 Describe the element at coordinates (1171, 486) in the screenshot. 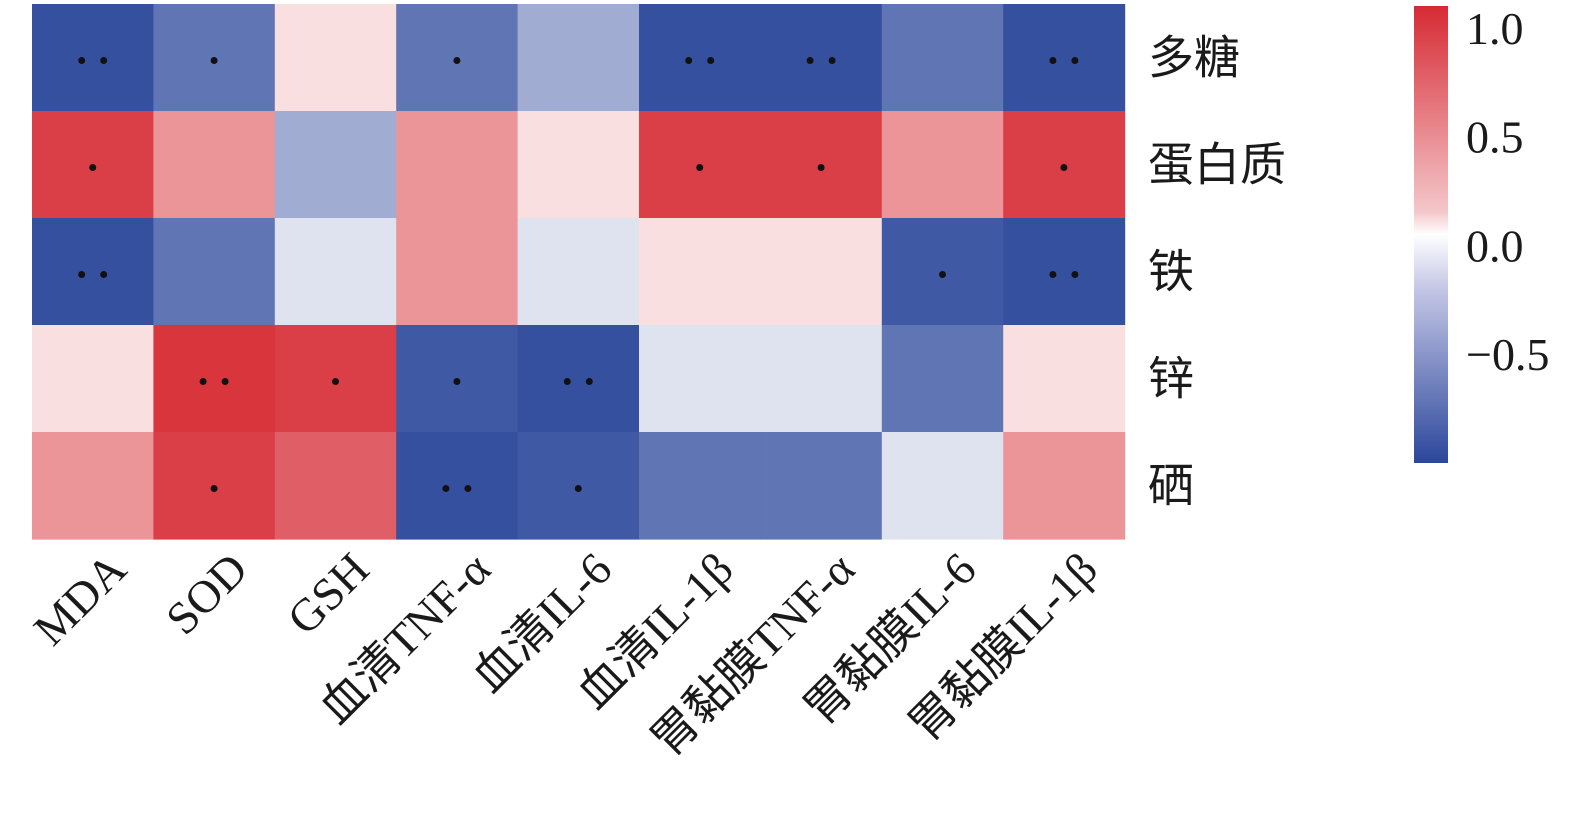

I see `row-label: 硒` at that location.